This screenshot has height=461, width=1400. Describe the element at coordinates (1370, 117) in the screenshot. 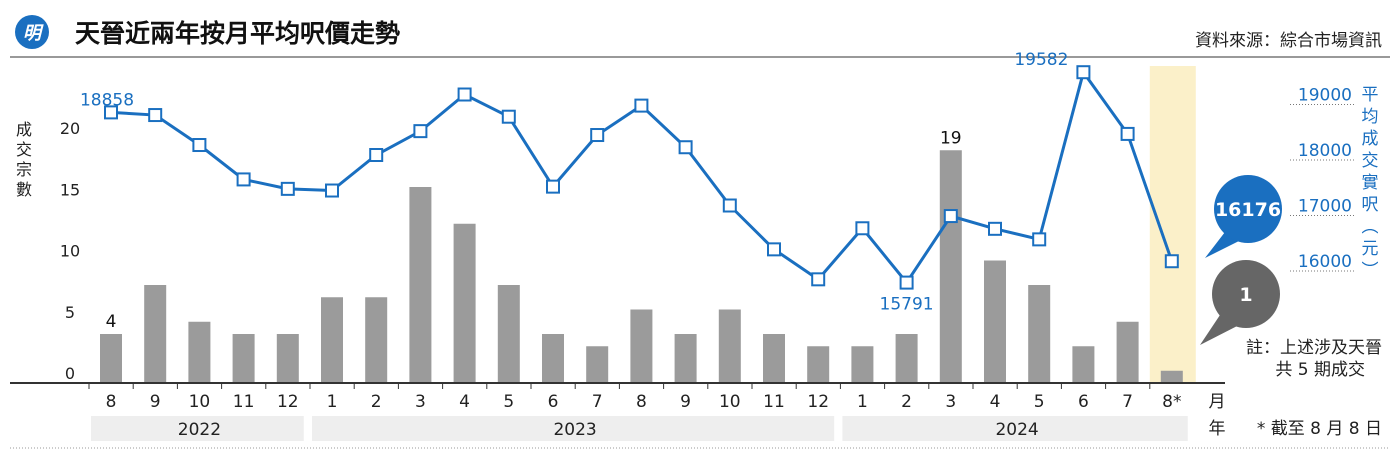

I see `right-axis-label: 均` at that location.